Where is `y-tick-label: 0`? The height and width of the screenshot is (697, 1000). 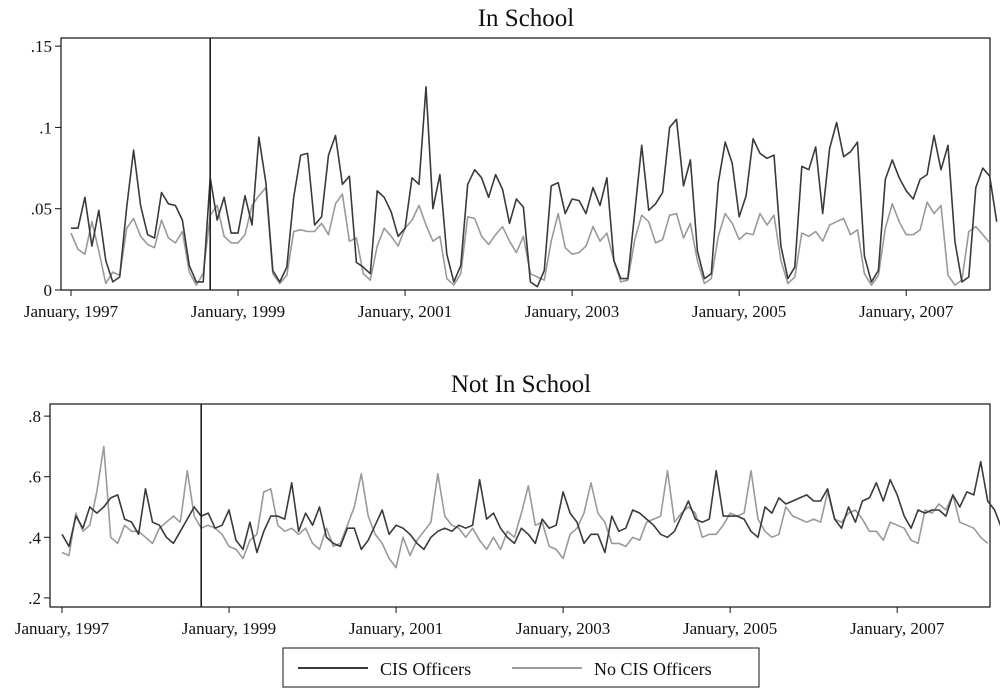
y-tick-label: 0 is located at coordinates (48, 290).